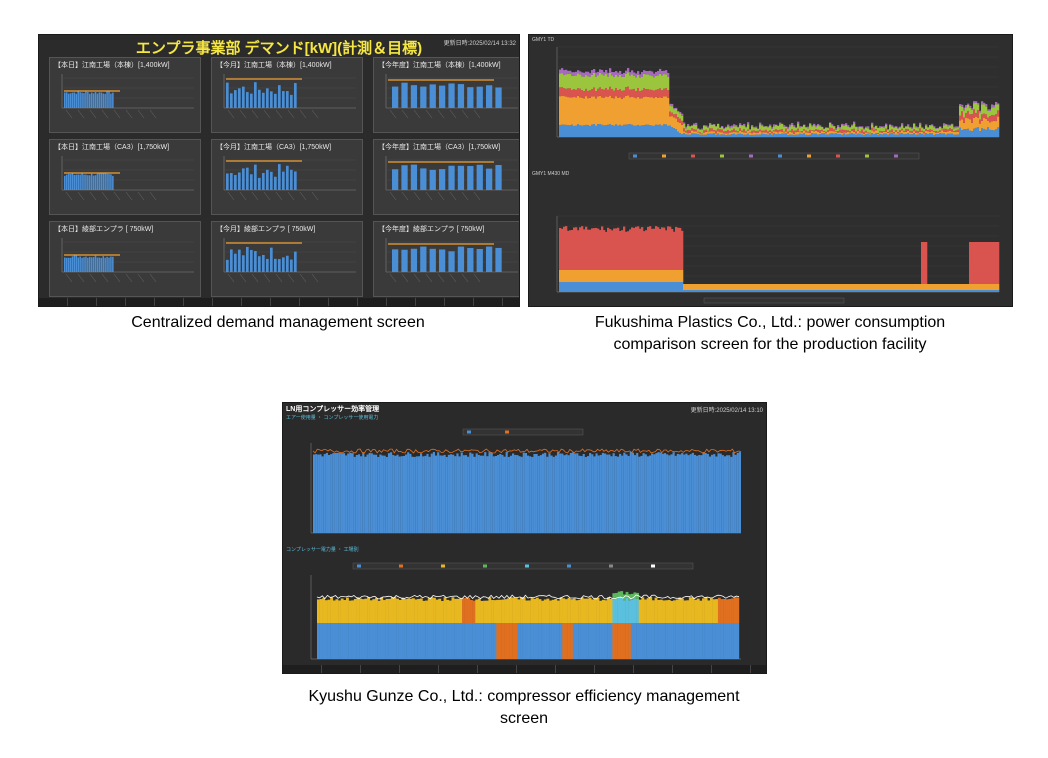 Image resolution: width=1048 pixels, height=758 pixels. I want to click on demand-updated: 更新日時:2025/02/14 13:32, so click(479, 44).